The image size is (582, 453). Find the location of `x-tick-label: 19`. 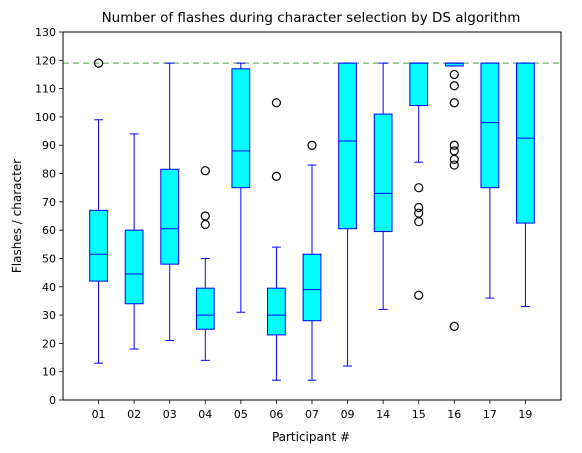

x-tick-label: 19 is located at coordinates (525, 414).